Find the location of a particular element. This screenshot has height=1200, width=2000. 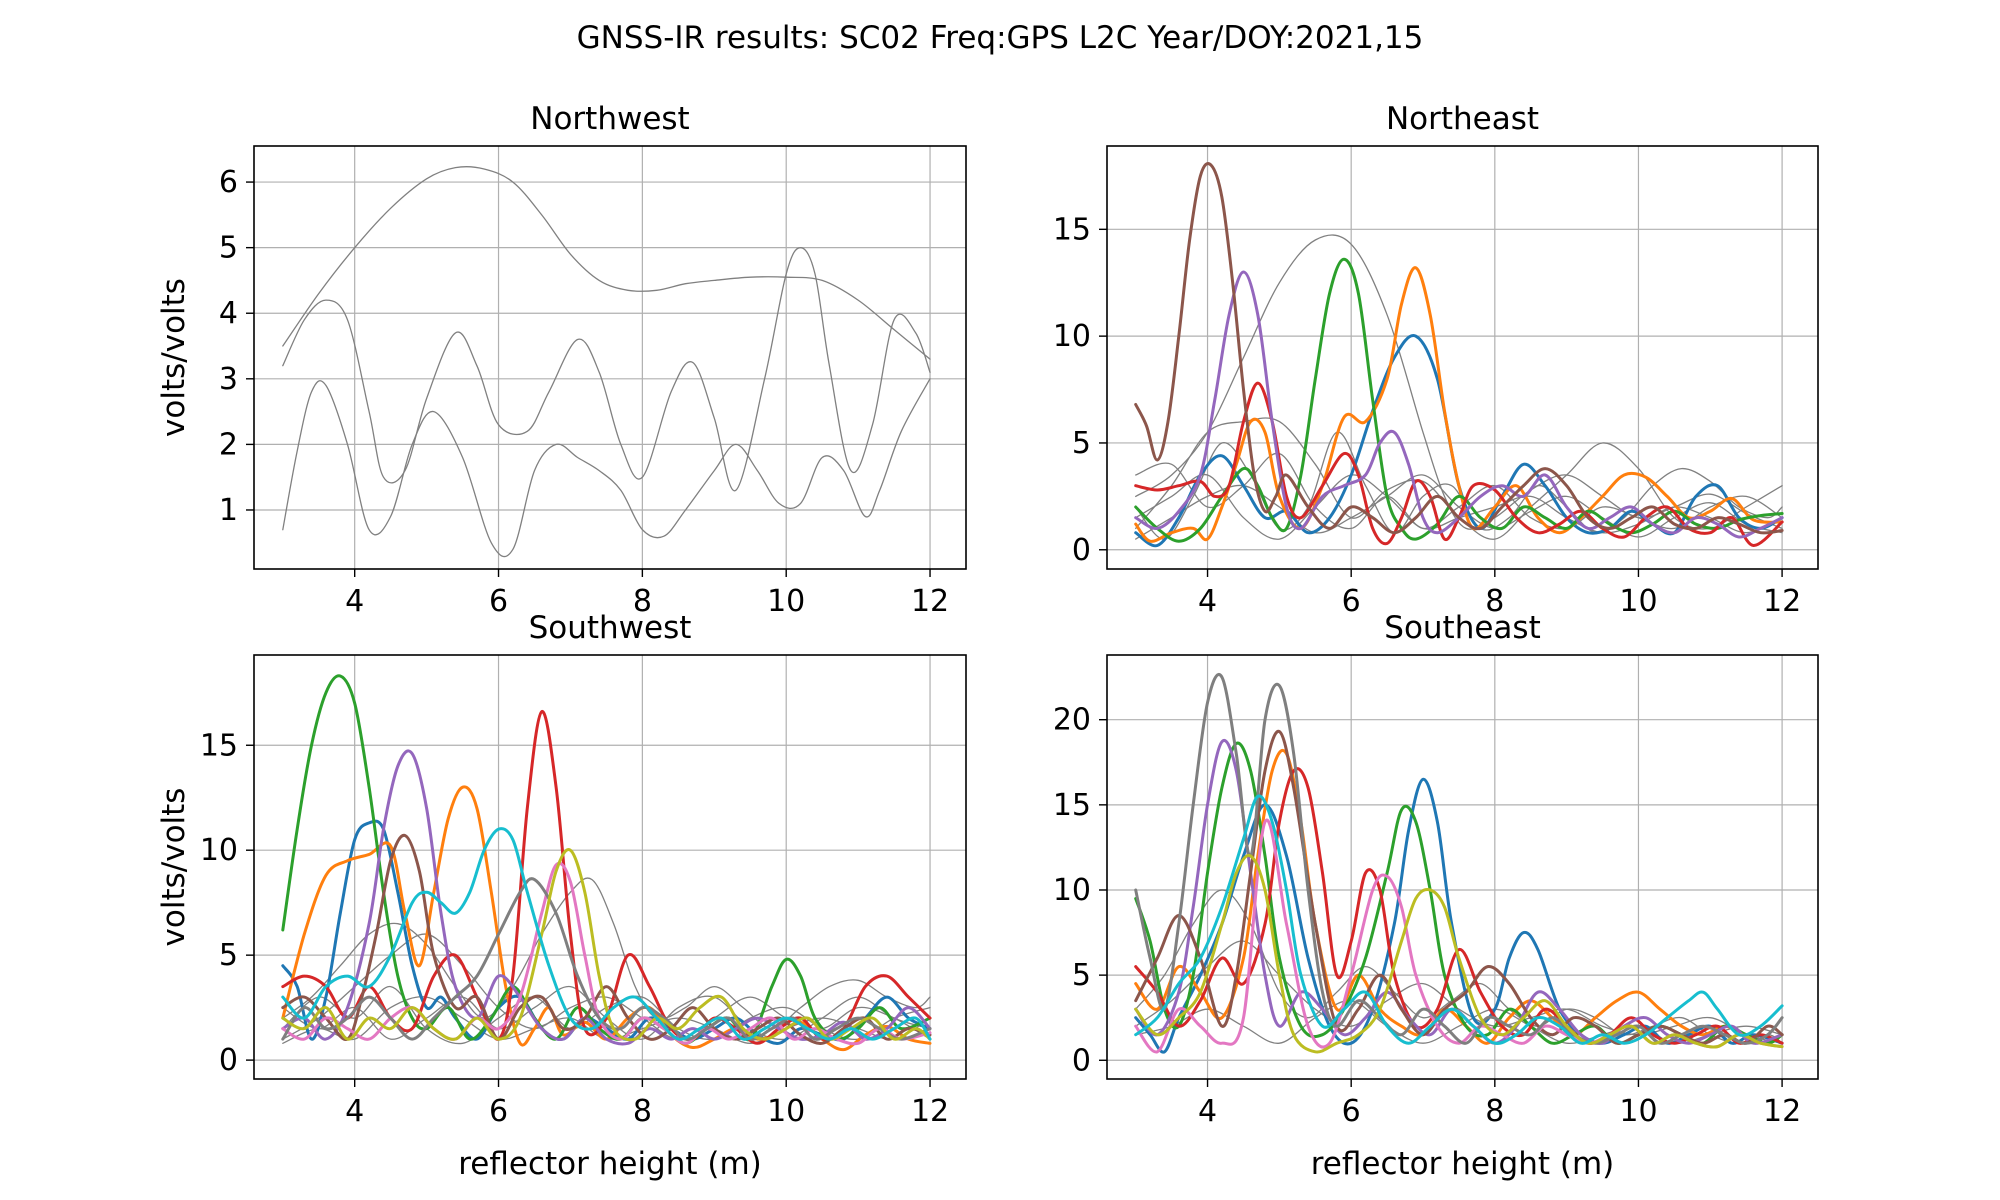

y-tick-label: 20 is located at coordinates (1072, 720).